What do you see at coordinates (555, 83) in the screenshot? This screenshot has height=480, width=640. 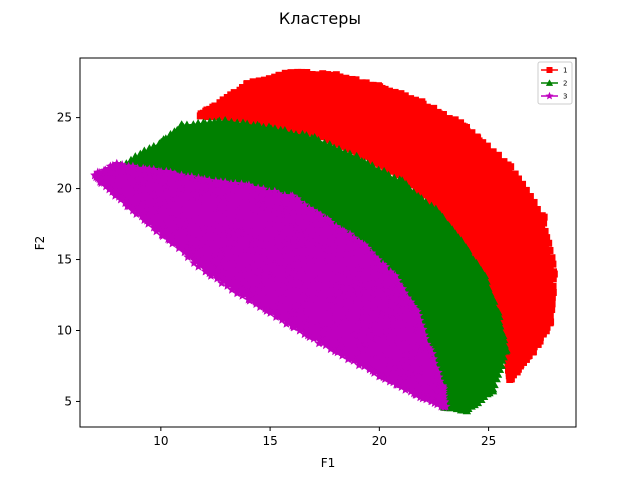 I see `legend: 1 2 3` at bounding box center [555, 83].